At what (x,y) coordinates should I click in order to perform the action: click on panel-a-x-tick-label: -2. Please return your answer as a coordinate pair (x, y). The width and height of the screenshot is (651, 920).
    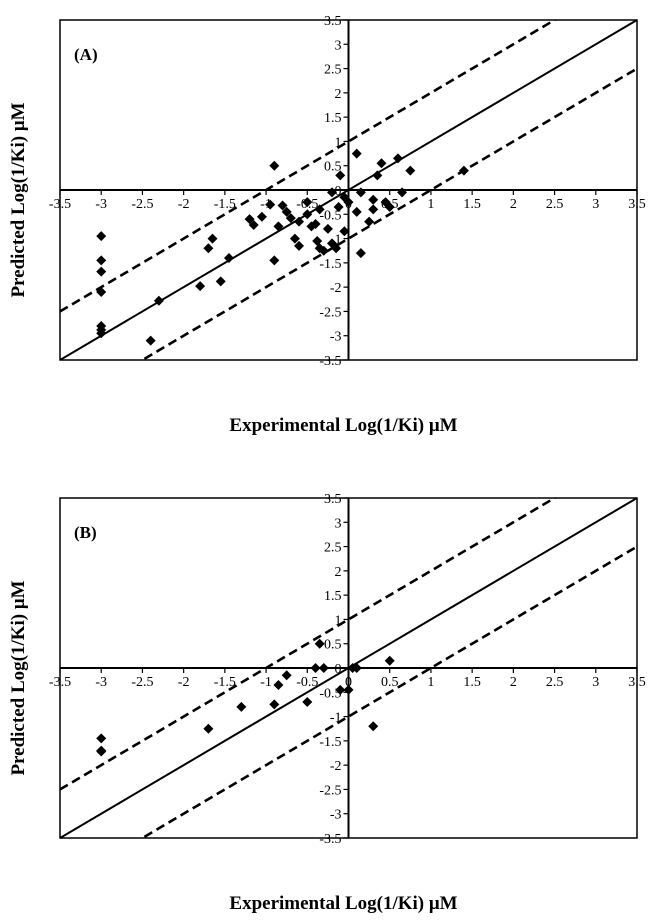
    Looking at the image, I should click on (184, 204).